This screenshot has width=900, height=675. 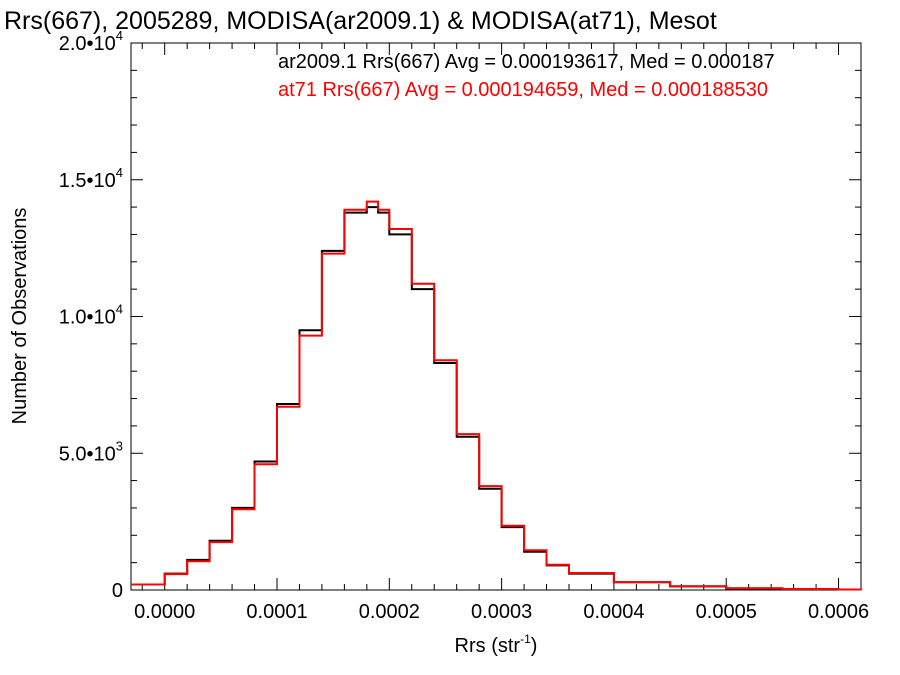 I want to click on y-tick-label-3: 1.5•104, so click(x=91, y=178).